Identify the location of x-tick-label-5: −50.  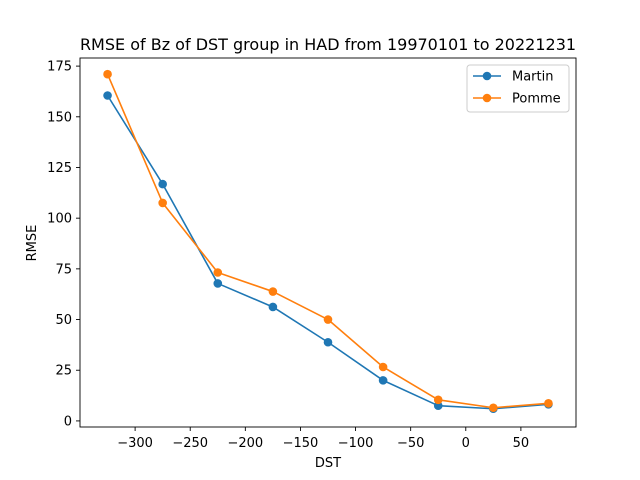
(410, 443).